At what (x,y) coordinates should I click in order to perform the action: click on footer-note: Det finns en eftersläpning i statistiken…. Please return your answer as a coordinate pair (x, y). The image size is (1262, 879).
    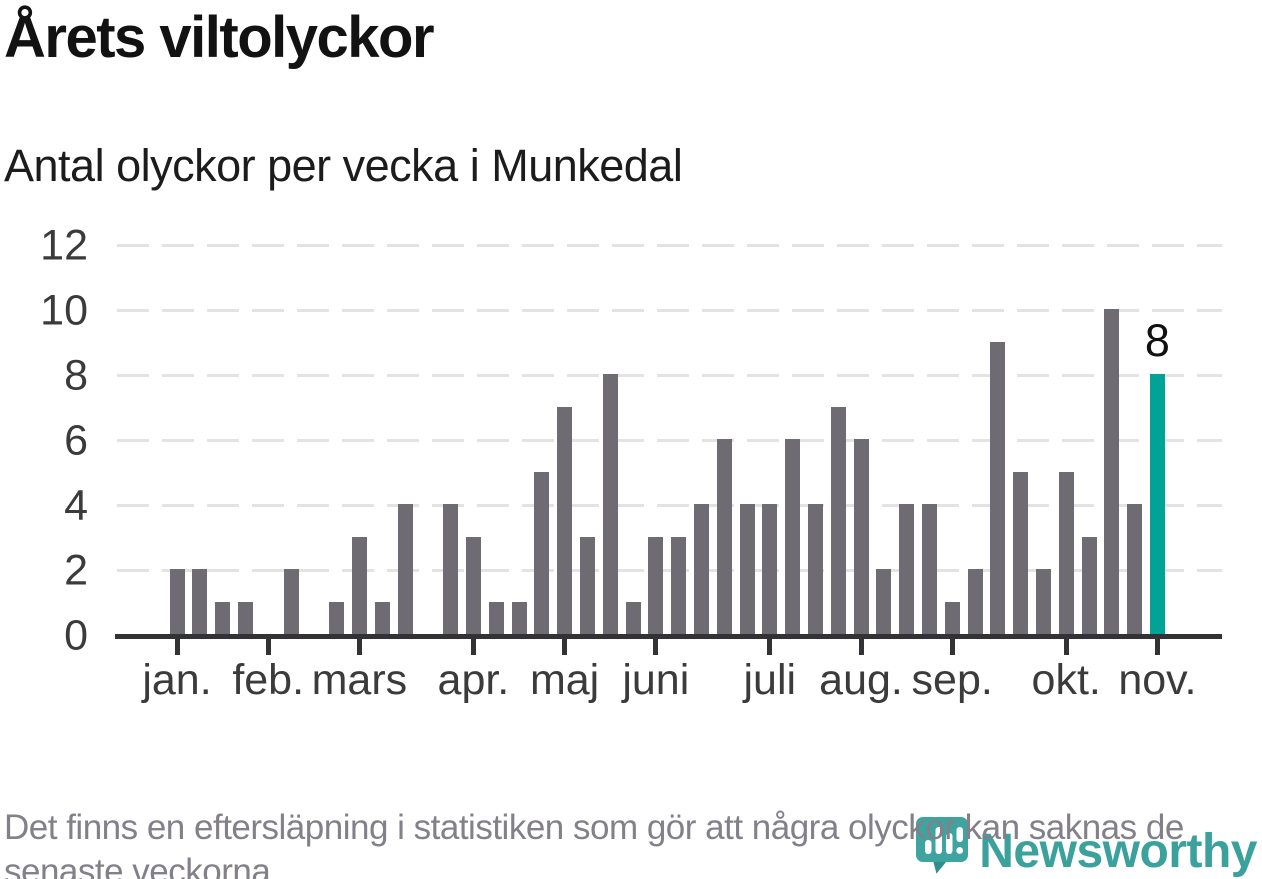
    Looking at the image, I should click on (594, 842).